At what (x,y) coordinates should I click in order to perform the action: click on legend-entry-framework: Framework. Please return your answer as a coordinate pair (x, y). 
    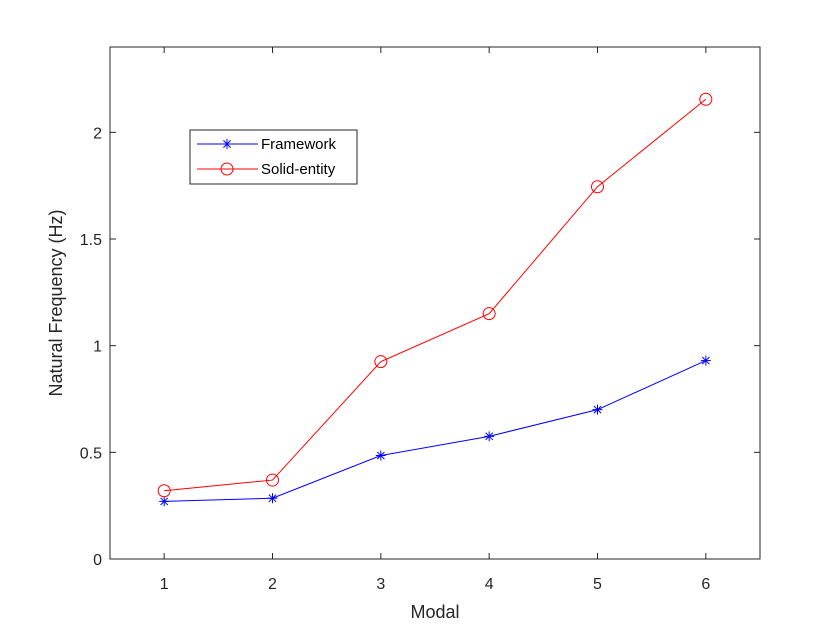
    Looking at the image, I should click on (267, 144).